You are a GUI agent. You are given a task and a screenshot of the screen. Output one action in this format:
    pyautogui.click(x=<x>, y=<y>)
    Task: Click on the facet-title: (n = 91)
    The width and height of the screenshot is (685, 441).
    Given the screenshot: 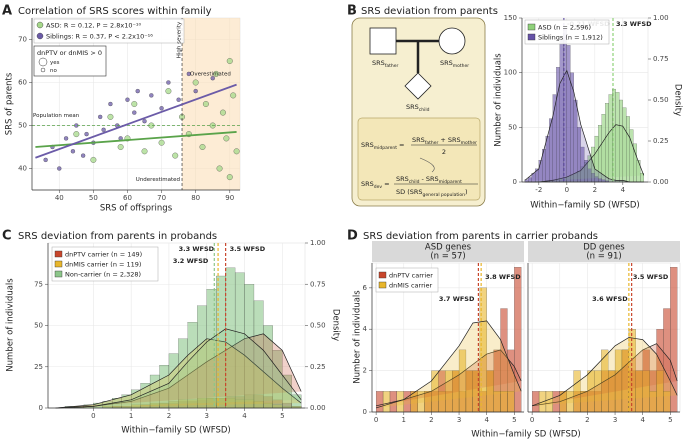 What is the action you would take?
    pyautogui.click(x=603, y=257)
    